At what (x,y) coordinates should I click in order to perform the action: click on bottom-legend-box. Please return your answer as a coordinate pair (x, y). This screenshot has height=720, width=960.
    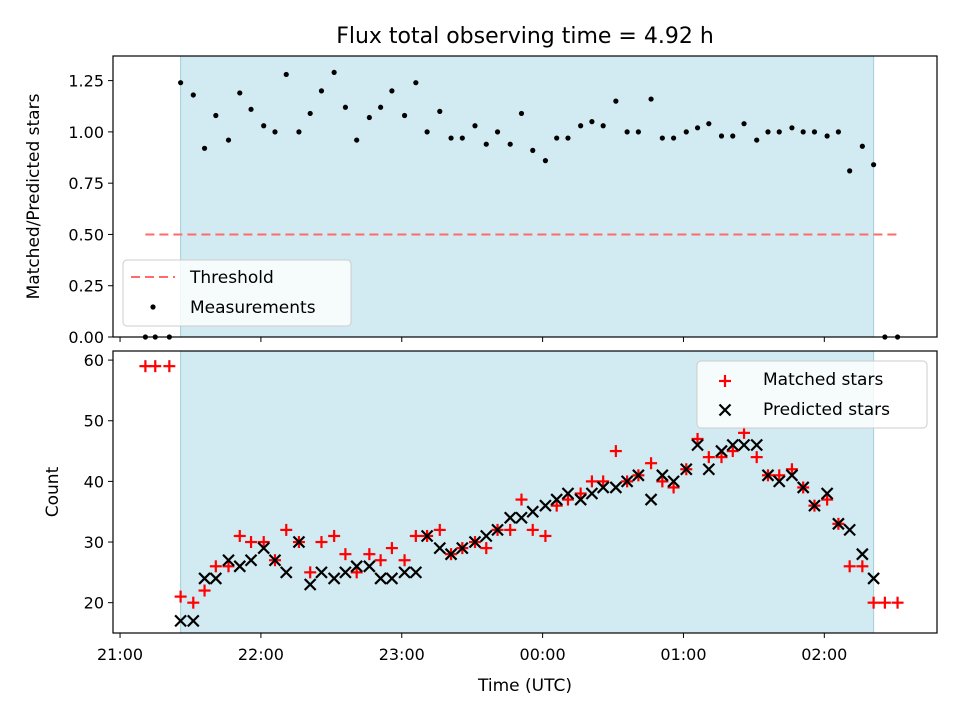
    Looking at the image, I should click on (812, 394).